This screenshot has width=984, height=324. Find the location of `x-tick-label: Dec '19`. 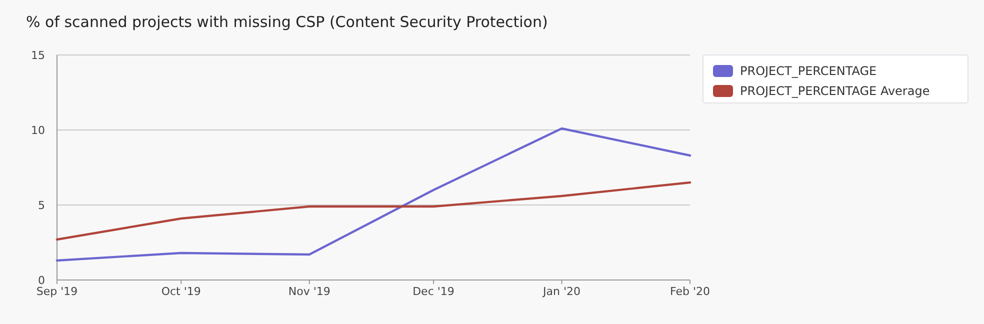

x-tick-label: Dec '19 is located at coordinates (433, 291).